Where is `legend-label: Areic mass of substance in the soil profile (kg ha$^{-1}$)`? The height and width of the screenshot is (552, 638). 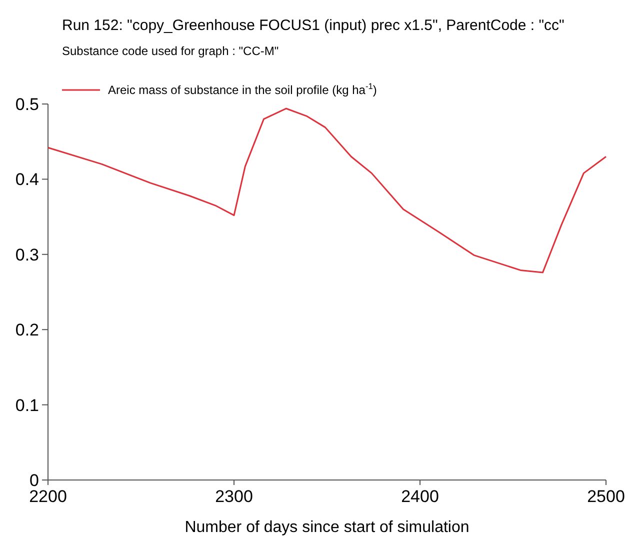 legend-label: Areic mass of substance in the soil profile (kg ha$^{-1}$) is located at coordinates (242, 89).